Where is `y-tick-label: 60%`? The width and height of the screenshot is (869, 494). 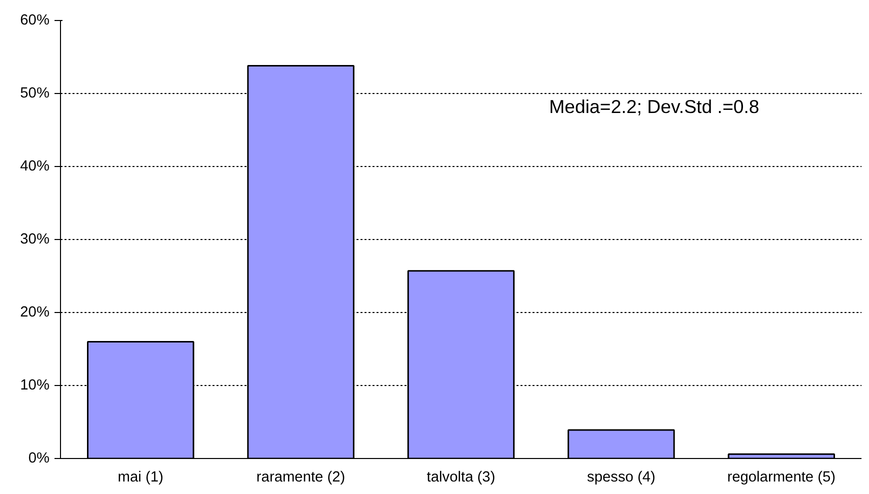 y-tick-label: 60% is located at coordinates (35, 20).